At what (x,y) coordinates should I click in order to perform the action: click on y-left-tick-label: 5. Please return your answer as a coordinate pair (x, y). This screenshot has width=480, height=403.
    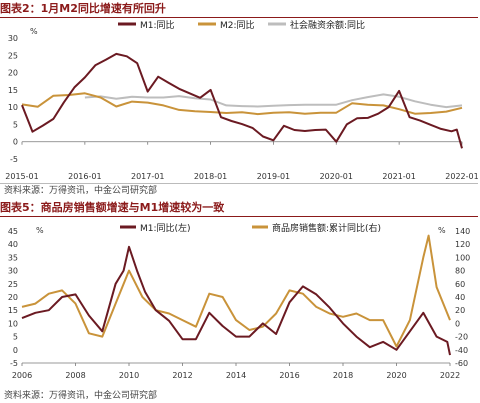
    Looking at the image, I should click on (15, 337).